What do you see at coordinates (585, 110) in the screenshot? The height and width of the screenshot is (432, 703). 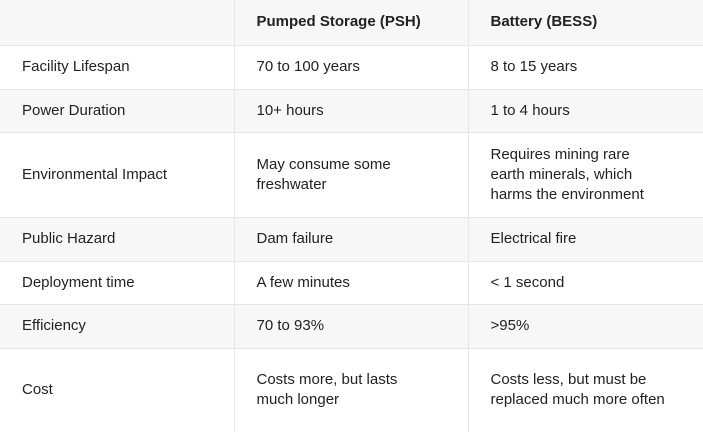 I see `cell: 1 to 4 hours` at bounding box center [585, 110].